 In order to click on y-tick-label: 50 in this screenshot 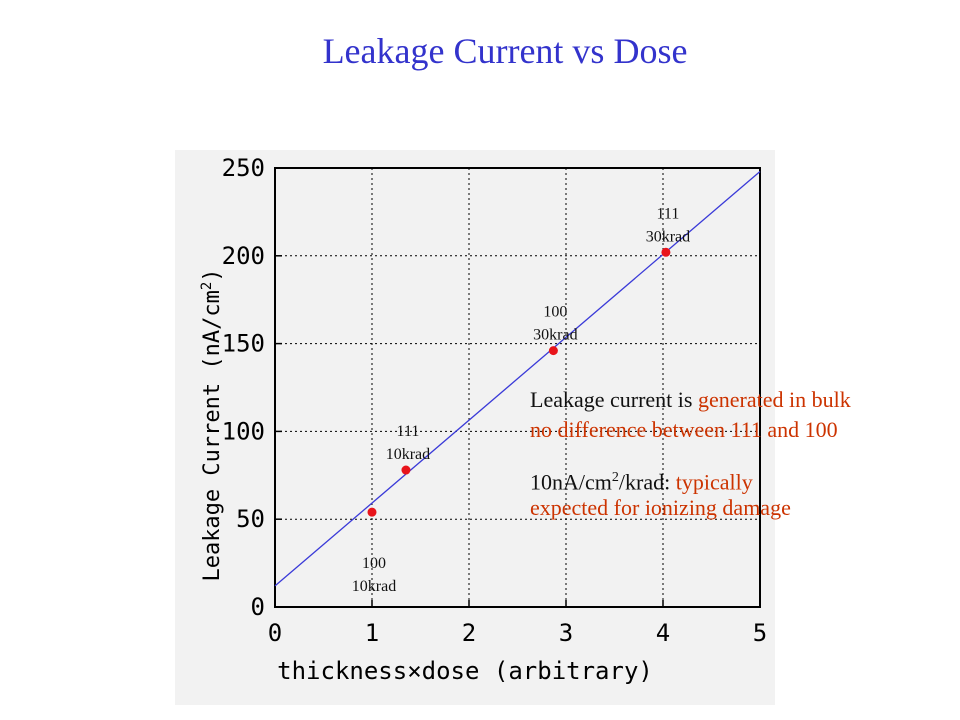, I will do `click(250, 519)`.